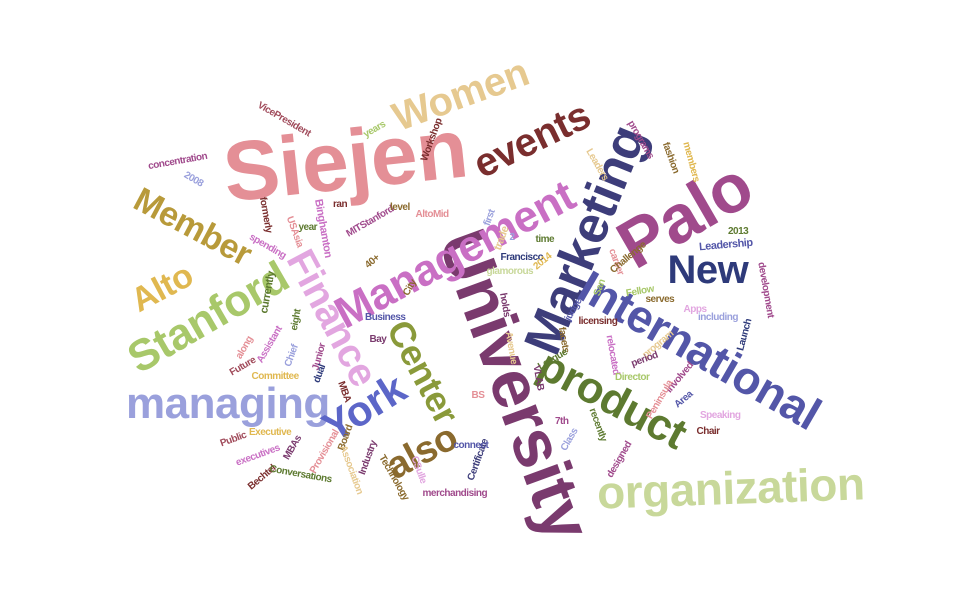  I want to click on word-eight: eight, so click(295, 320).